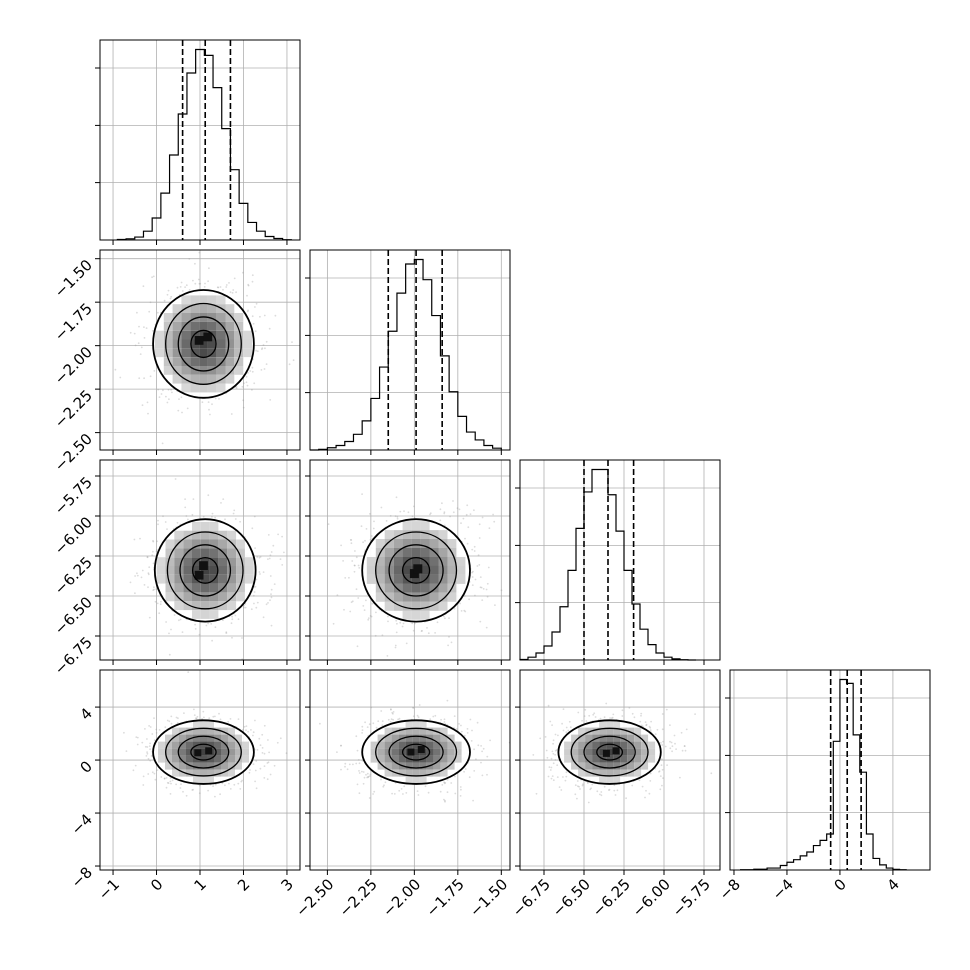 This screenshot has width=970, height=970. Describe the element at coordinates (830, 770) in the screenshot. I see `axes-frame` at that location.